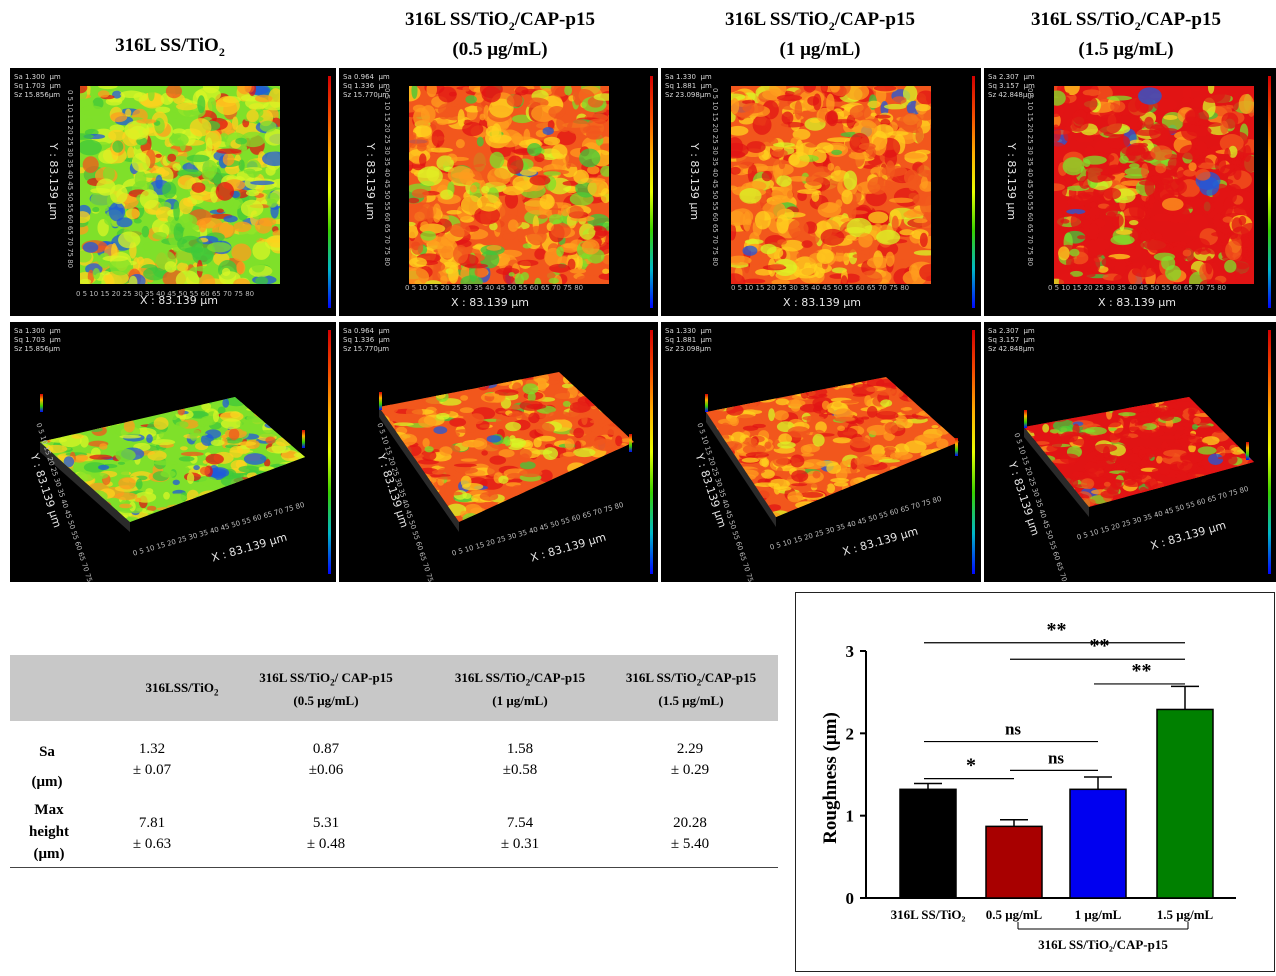 The height and width of the screenshot is (976, 1276). Describe the element at coordinates (47, 767) in the screenshot. I see `row-label-sa: Sa (μm)` at that location.